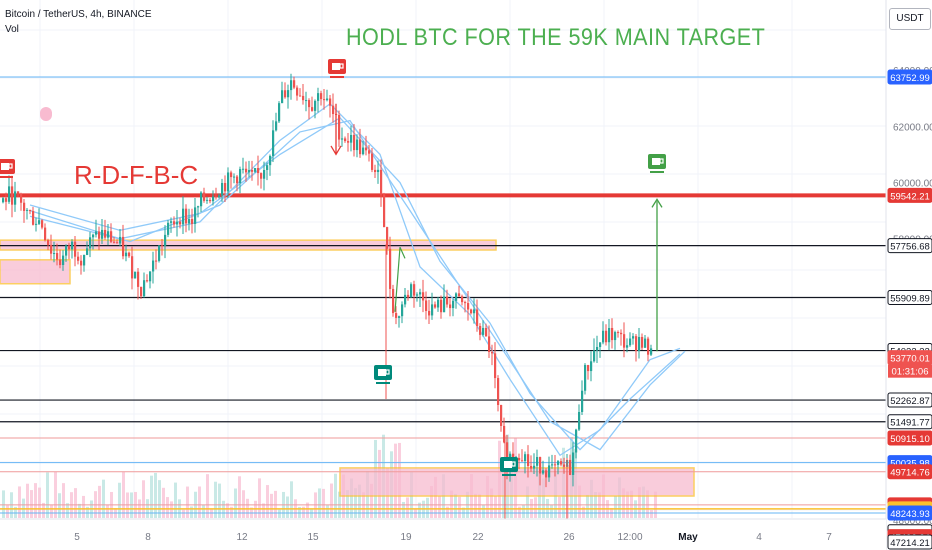 This screenshot has height=550, width=932. Describe the element at coordinates (910, 371) in the screenshot. I see `countdown-badge` at that location.